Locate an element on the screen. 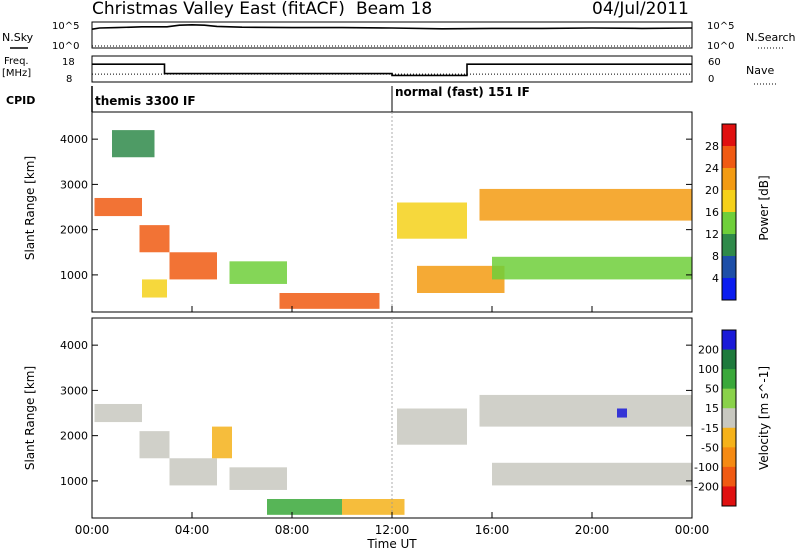  cpid-segment-1: normal (fast) 151 IF is located at coordinates (462, 92).